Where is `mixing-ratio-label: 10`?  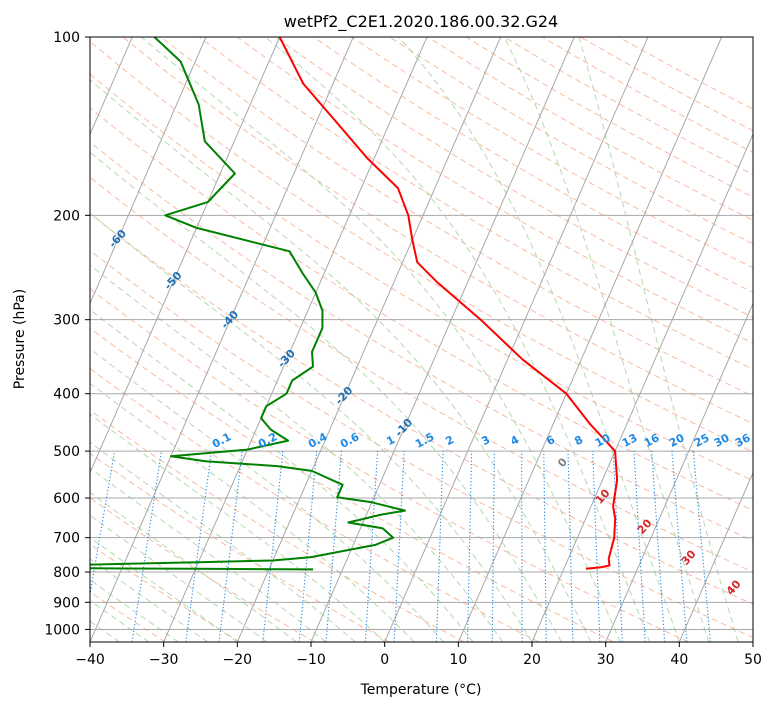
mixing-ratio-label: 10 is located at coordinates (603, 440).